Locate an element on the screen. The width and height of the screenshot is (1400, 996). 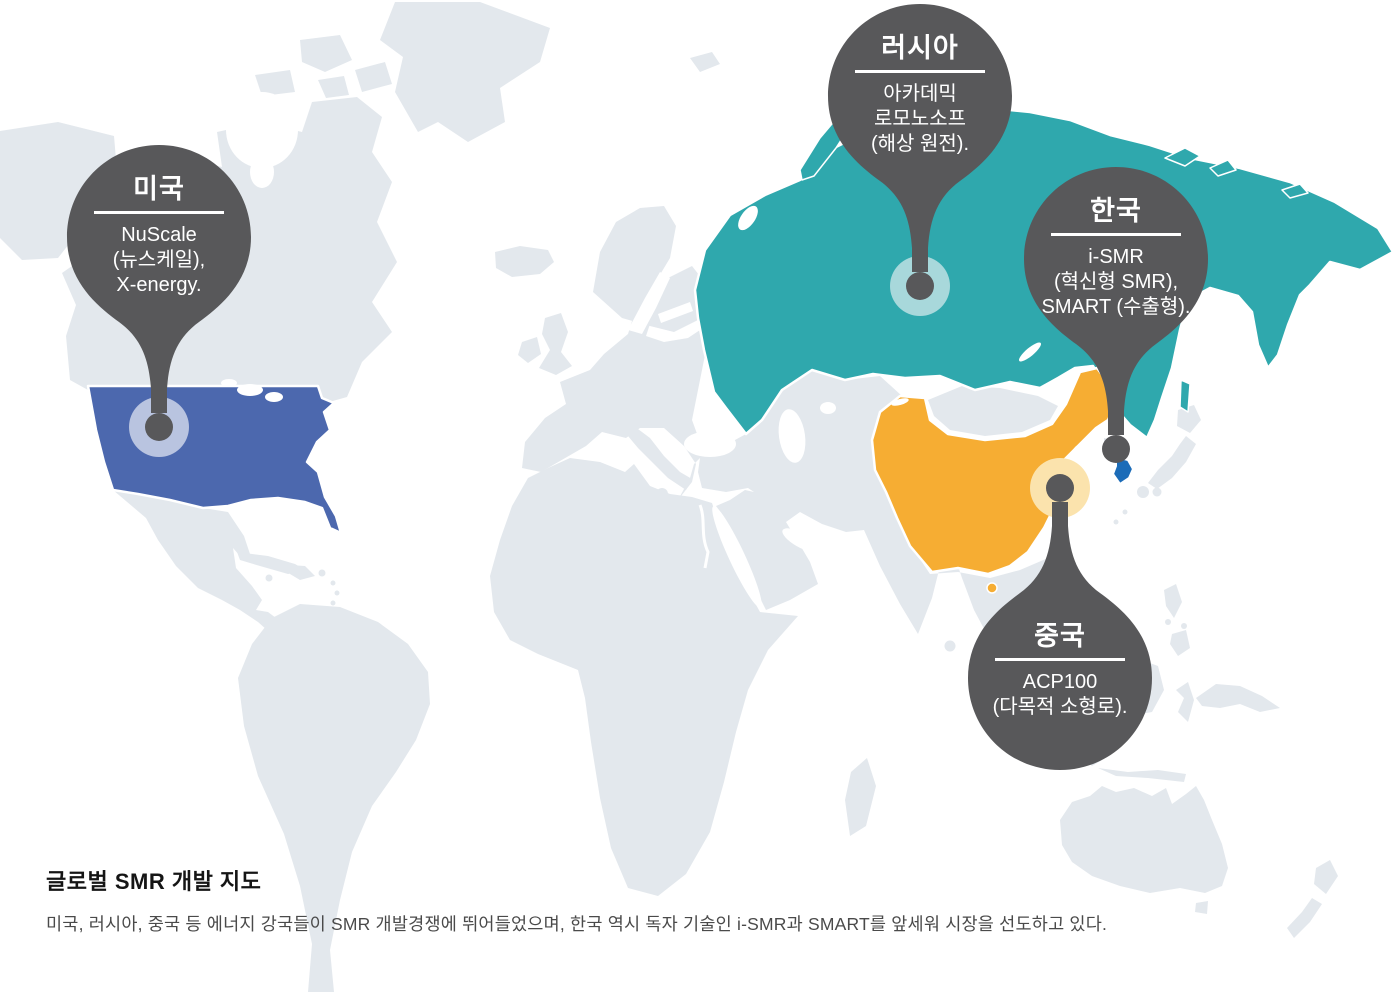
island-iceland is located at coordinates (524, 261).